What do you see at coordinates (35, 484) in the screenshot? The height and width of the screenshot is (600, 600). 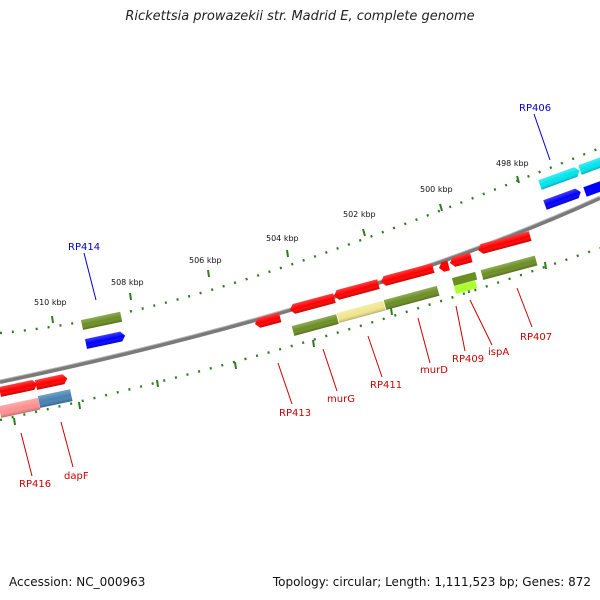 I see `label-RP416: RP416` at bounding box center [35, 484].